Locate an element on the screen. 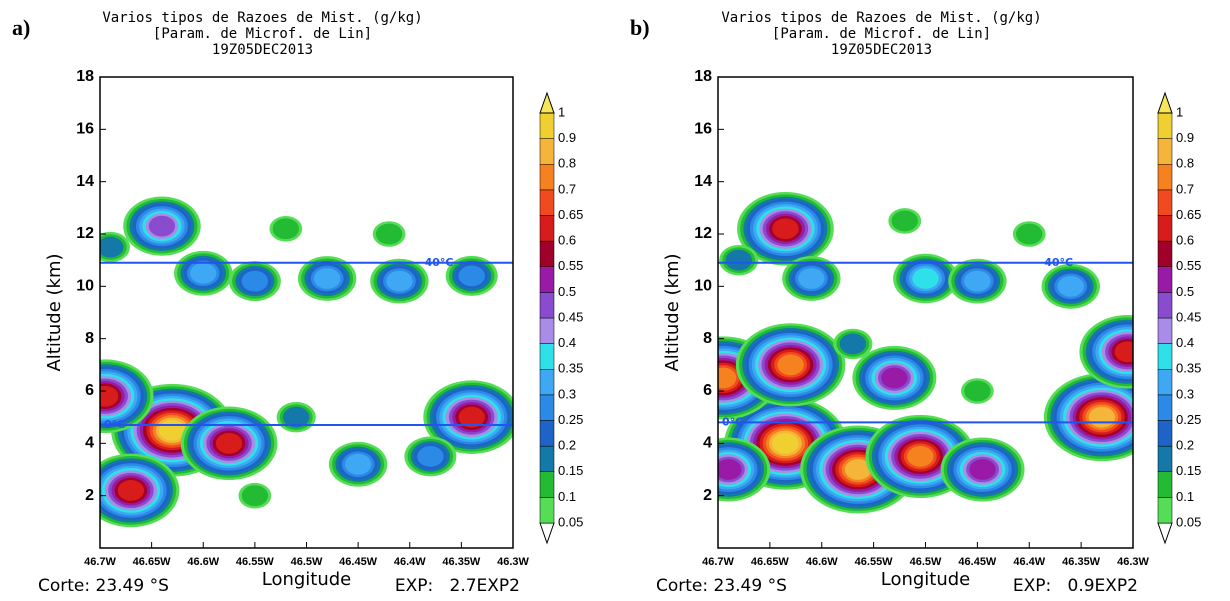  colorbar-label: 0.6 is located at coordinates (1185, 240).